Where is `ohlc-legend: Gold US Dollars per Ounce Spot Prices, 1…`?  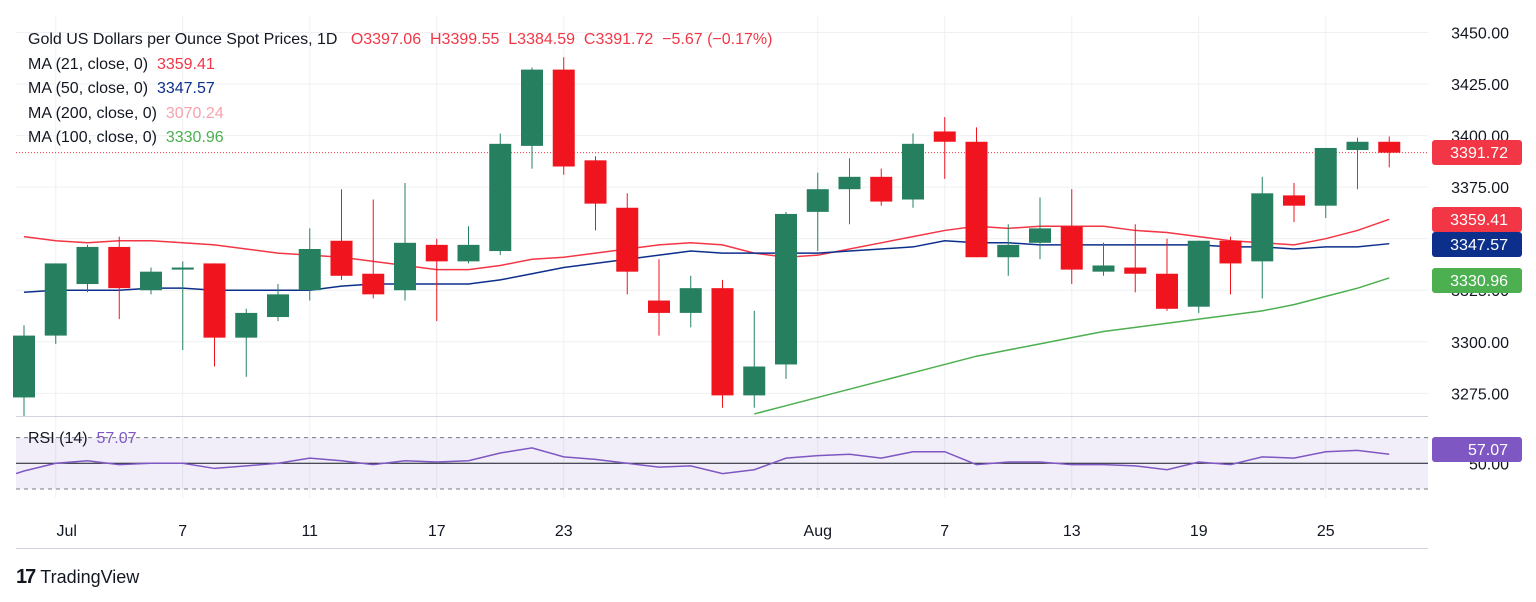
ohlc-legend: Gold US Dollars per Ounce Spot Prices, 1… is located at coordinates (400, 40).